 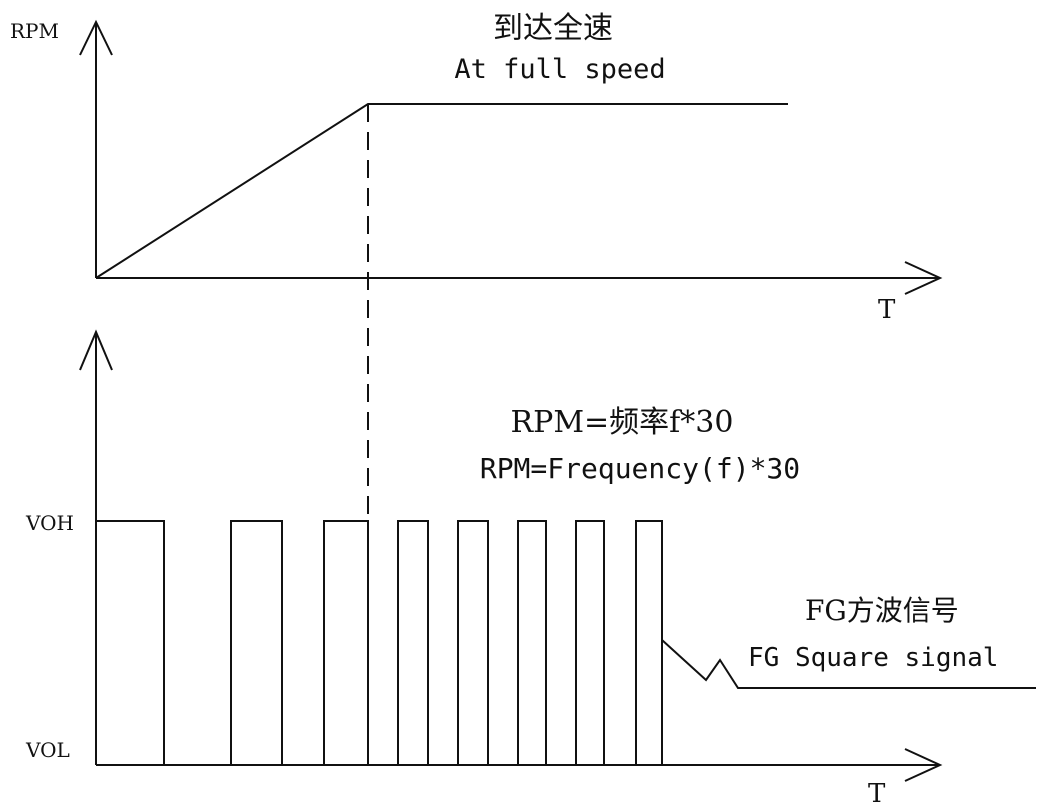 What do you see at coordinates (441, 191) in the screenshot?
I see `rpm-curve` at bounding box center [441, 191].